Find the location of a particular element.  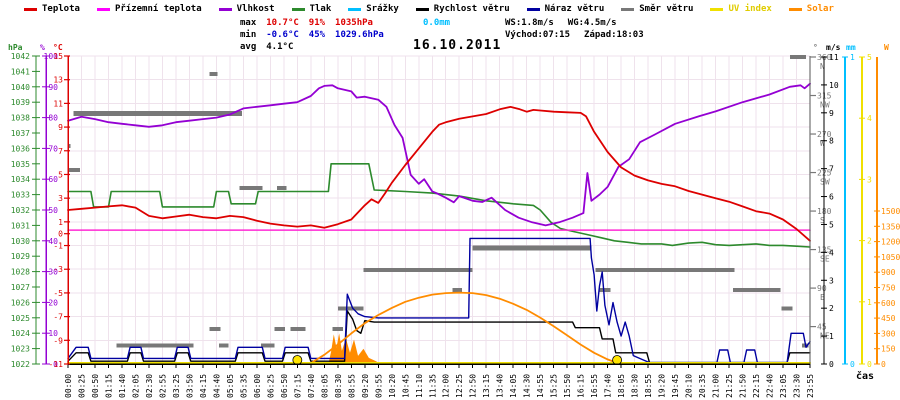

svg-text: E is located at coordinates (822, 297).